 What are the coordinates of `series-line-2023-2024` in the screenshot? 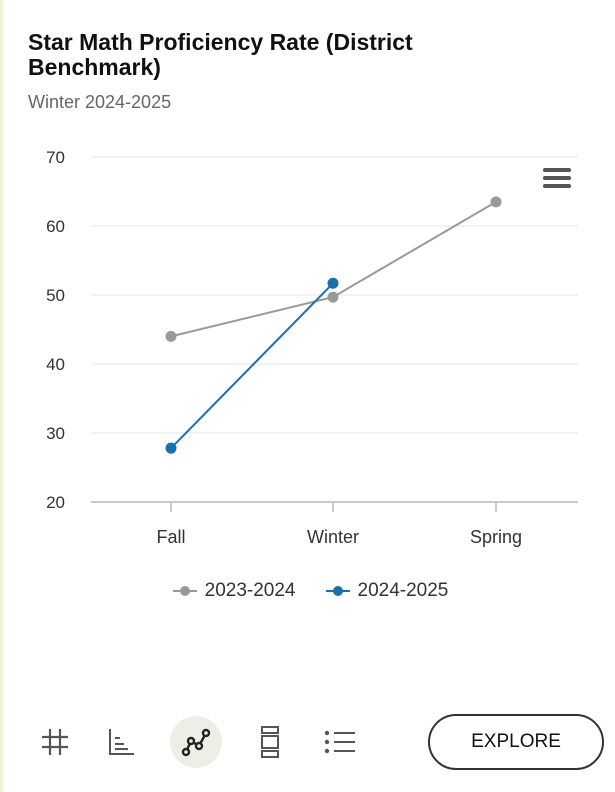 It's located at (333, 269).